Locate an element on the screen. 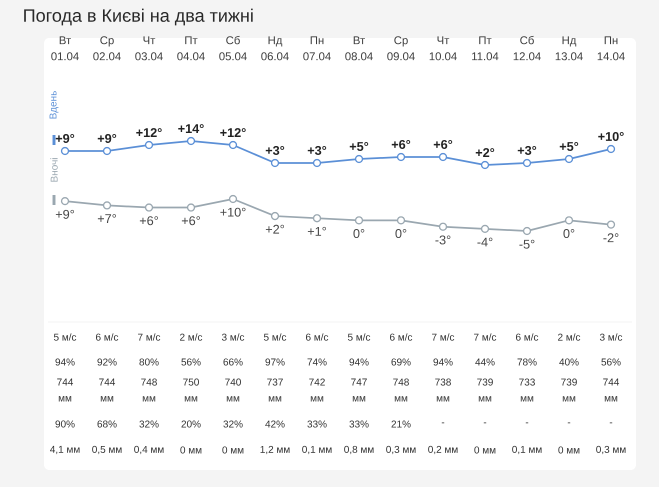 Image resolution: width=659 pixels, height=487 pixels. text: 97% is located at coordinates (275, 362).